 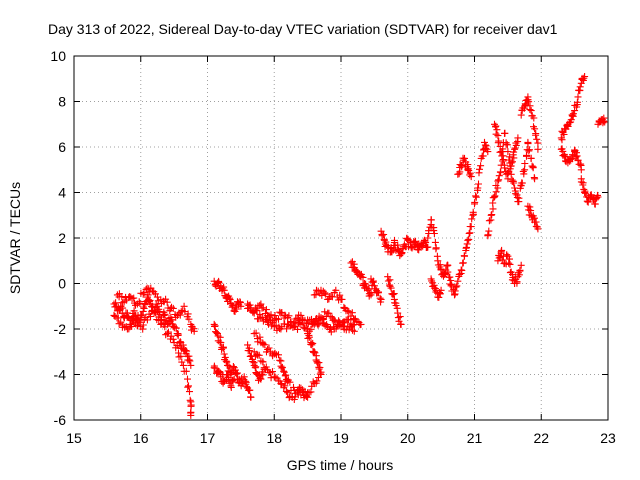 What do you see at coordinates (62, 284) in the screenshot?
I see `y-tick-label: 0` at bounding box center [62, 284].